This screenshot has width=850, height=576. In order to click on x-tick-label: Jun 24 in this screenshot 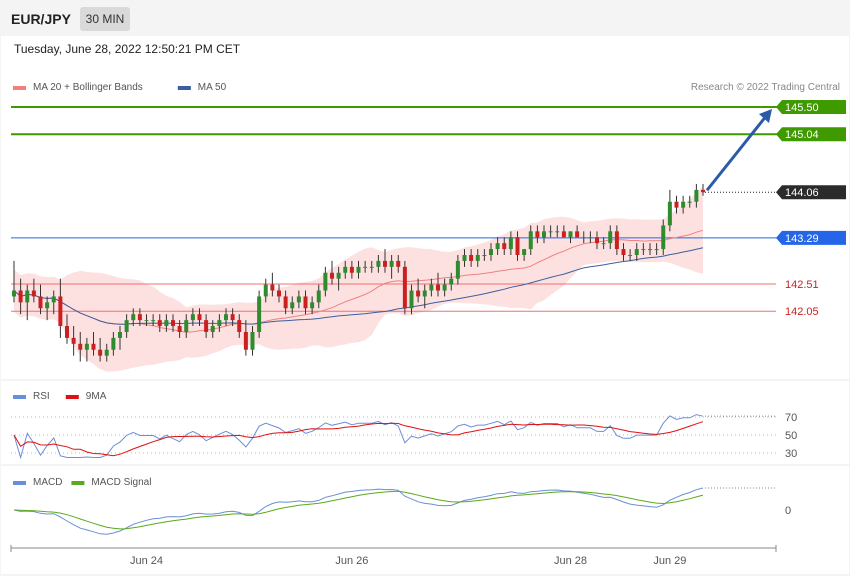, I will do `click(146, 561)`.